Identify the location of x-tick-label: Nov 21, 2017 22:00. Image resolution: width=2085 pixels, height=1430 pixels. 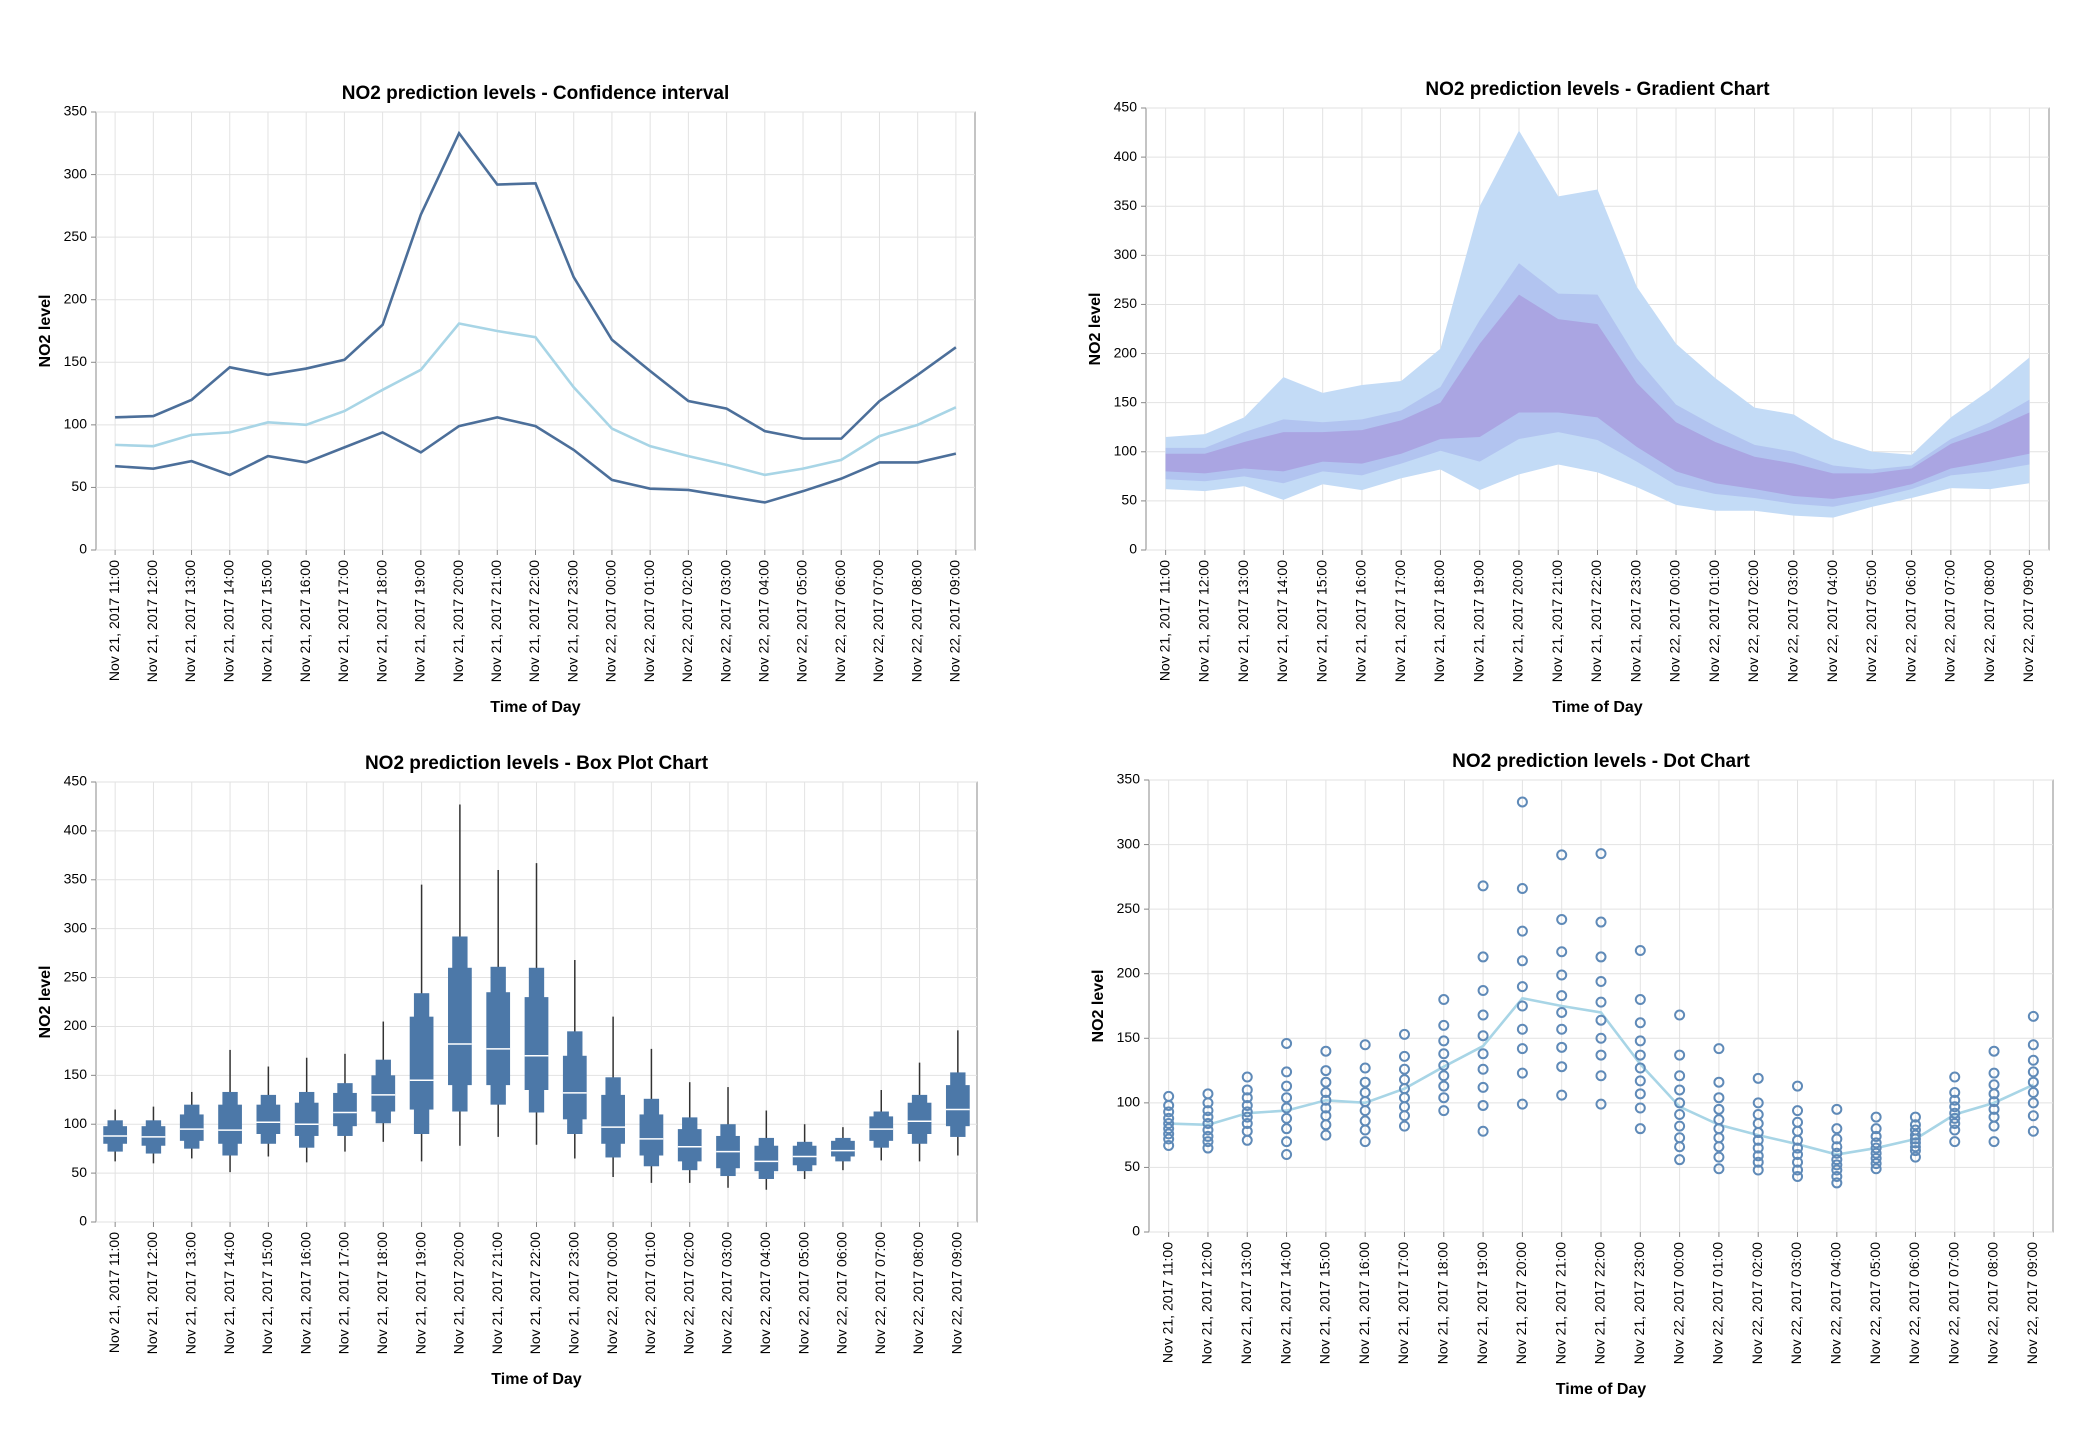
(535, 1293).